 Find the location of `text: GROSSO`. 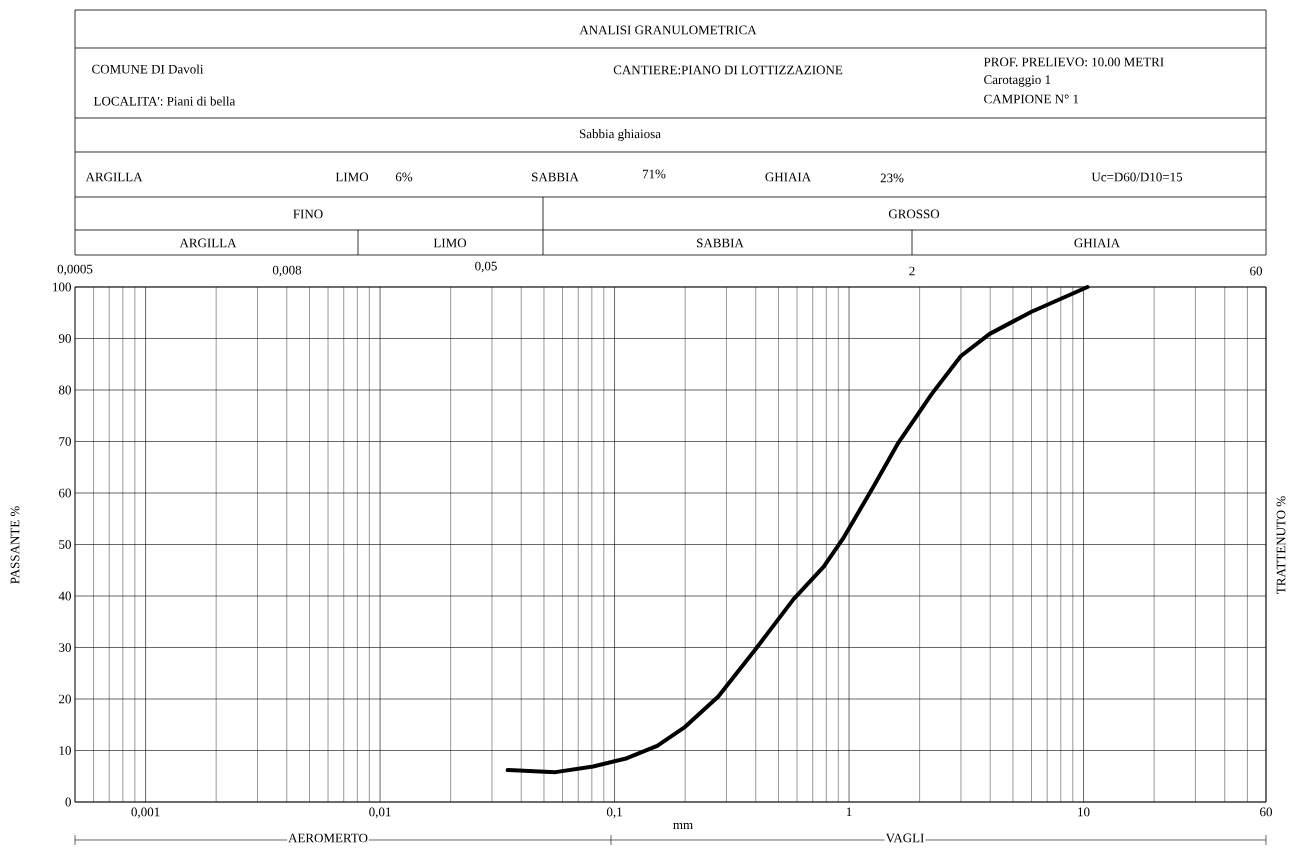

text: GROSSO is located at coordinates (914, 214).